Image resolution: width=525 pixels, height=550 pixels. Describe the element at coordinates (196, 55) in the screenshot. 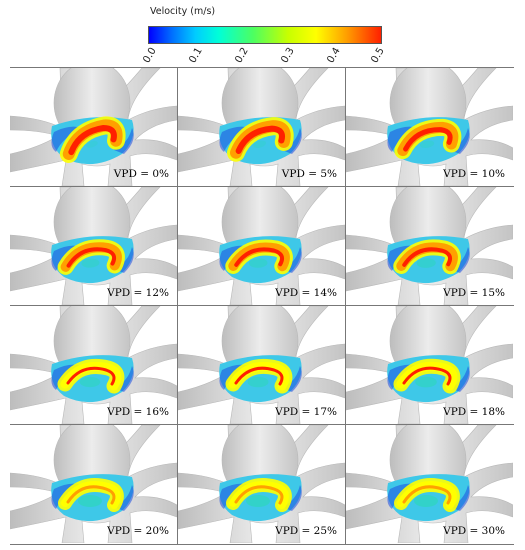

I see `colorbar-tick: 0.1` at that location.